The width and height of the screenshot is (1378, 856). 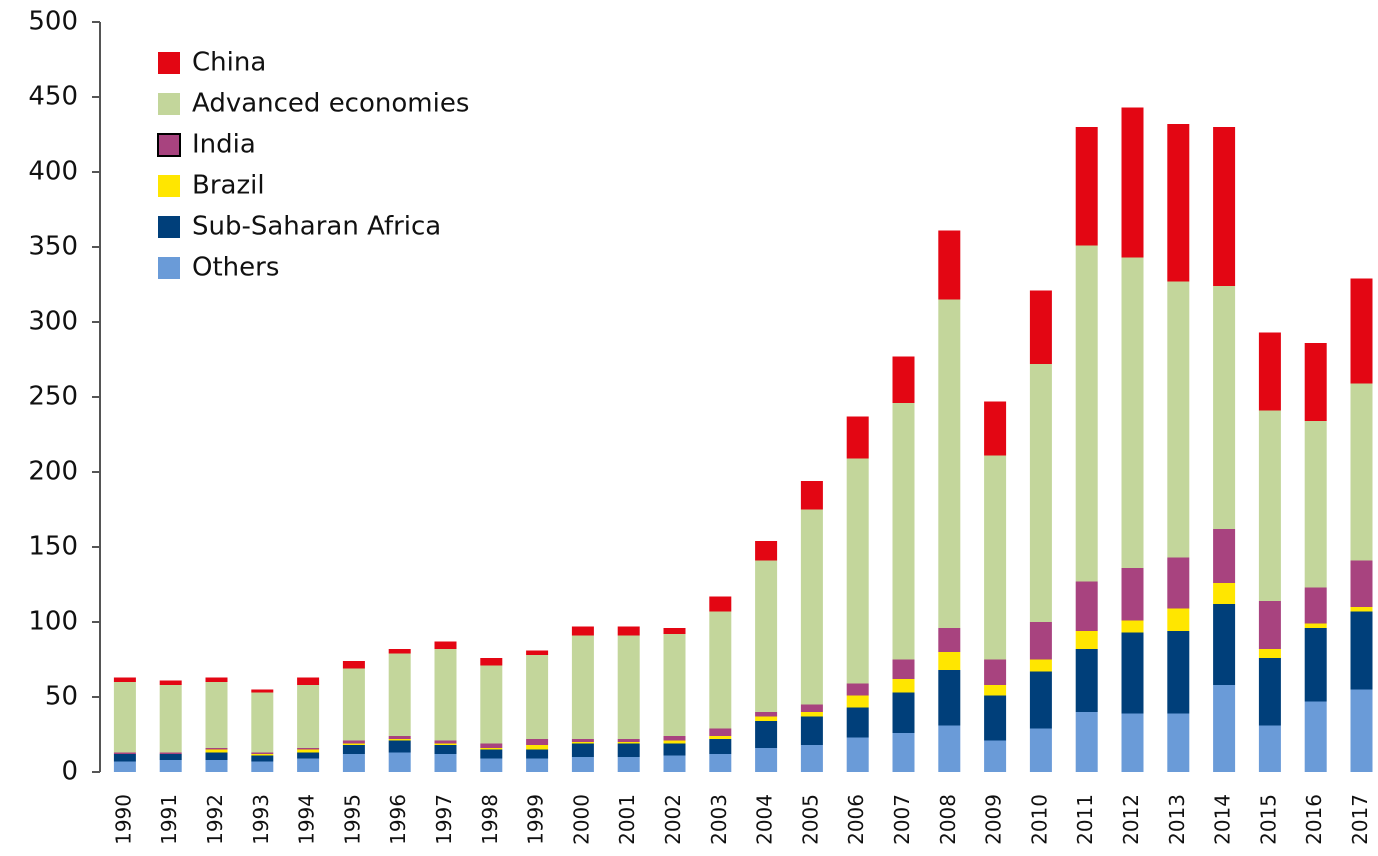 I want to click on x-tick-label: 2009, so click(x=994, y=819).